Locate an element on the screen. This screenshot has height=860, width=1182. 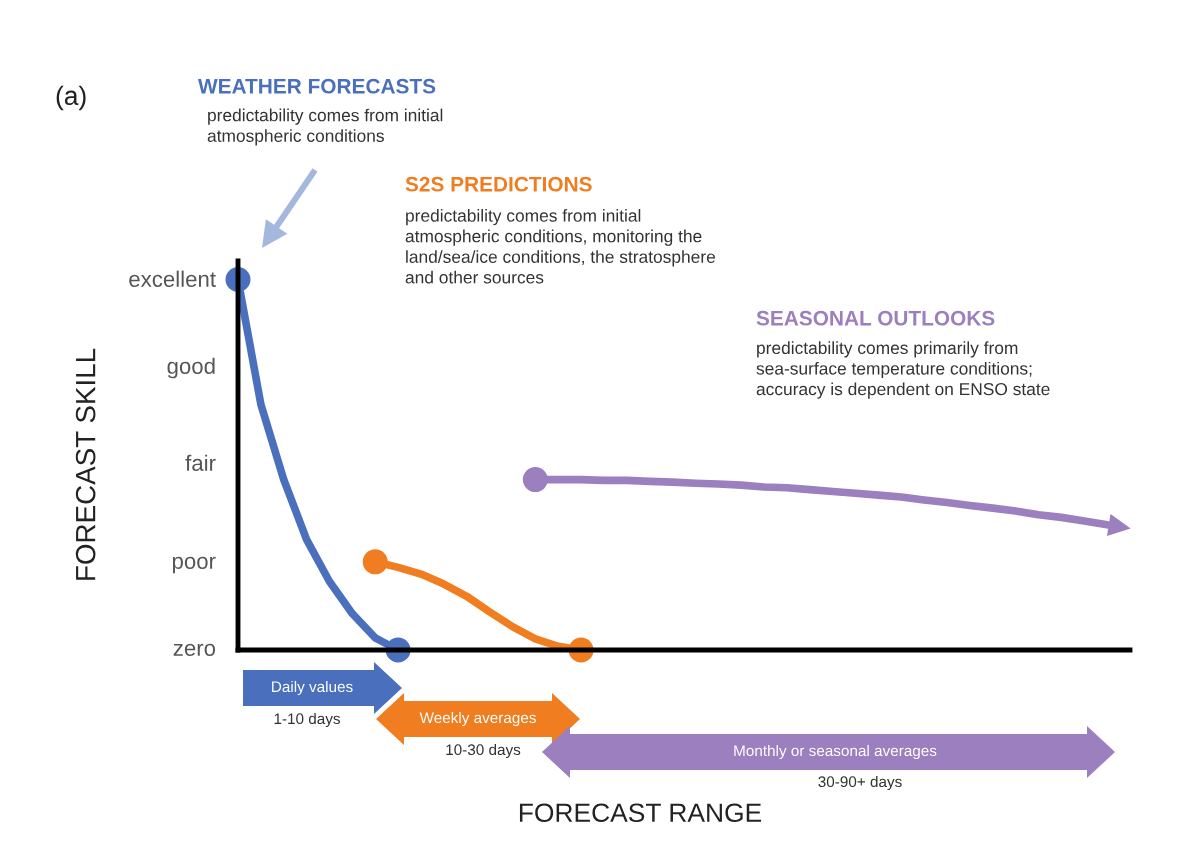
text: 10-30 days is located at coordinates (483, 751).